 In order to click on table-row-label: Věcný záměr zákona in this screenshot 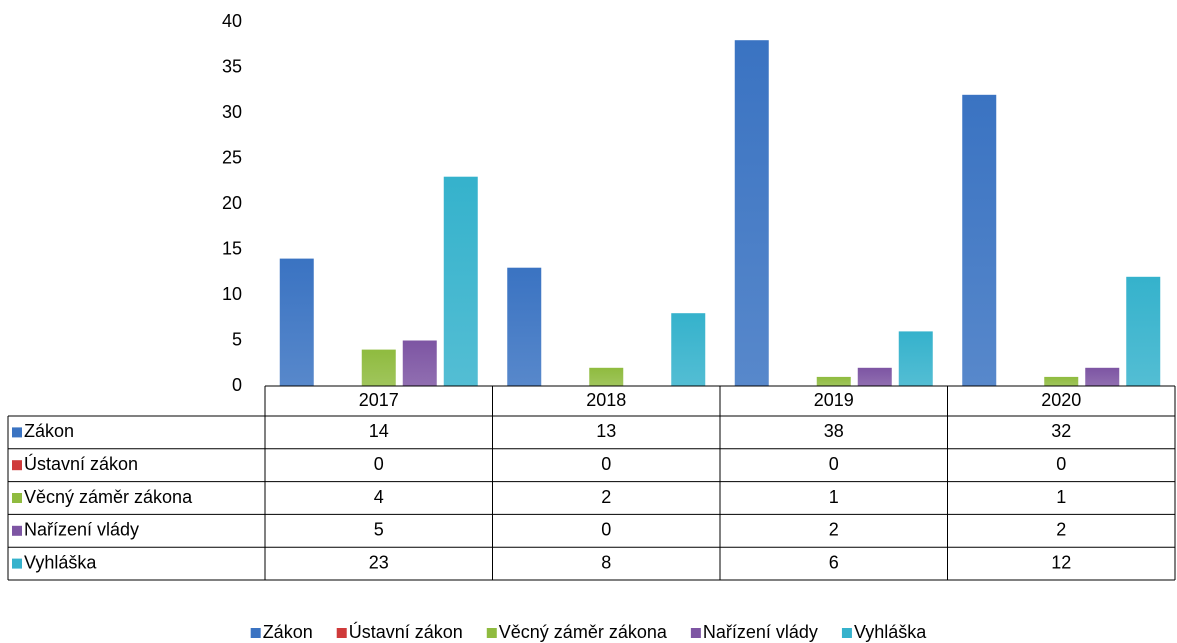, I will do `click(108, 497)`.